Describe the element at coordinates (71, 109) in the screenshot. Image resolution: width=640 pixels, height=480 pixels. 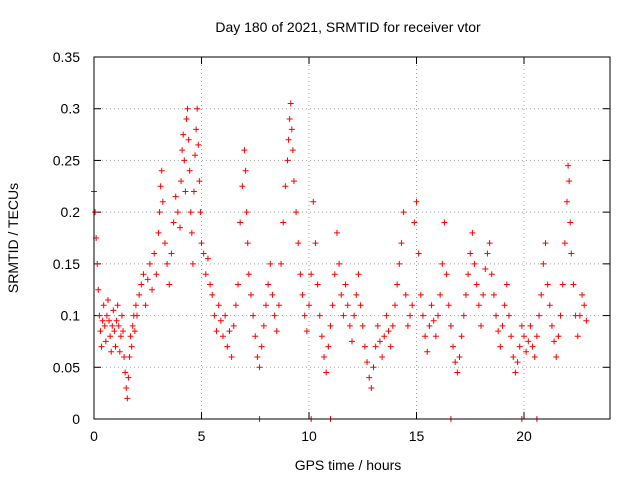
I see `y-tick-label: 0.3` at that location.